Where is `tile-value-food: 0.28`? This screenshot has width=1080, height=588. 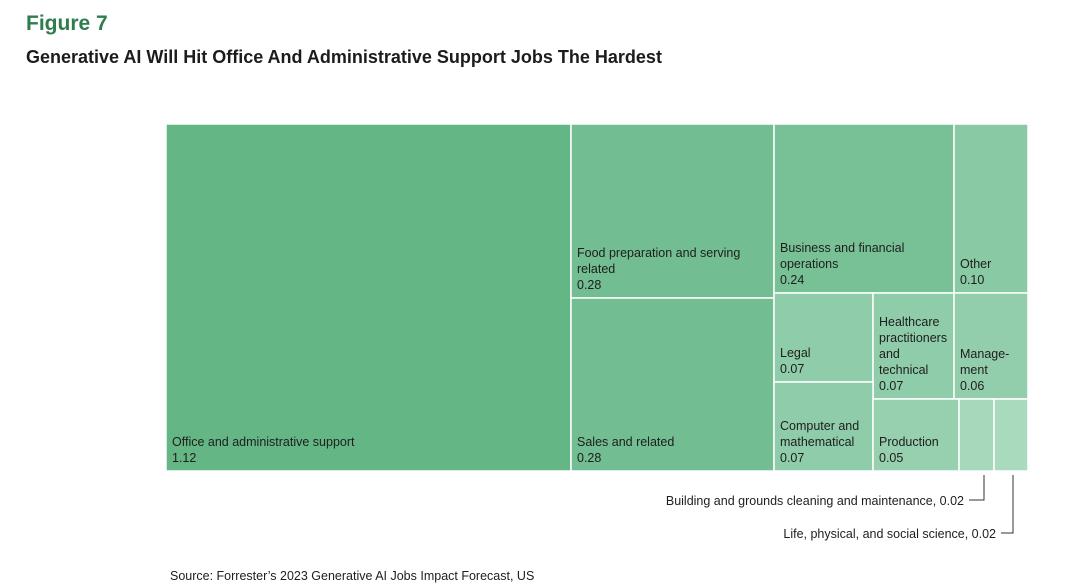
tile-value-food: 0.28 is located at coordinates (589, 285).